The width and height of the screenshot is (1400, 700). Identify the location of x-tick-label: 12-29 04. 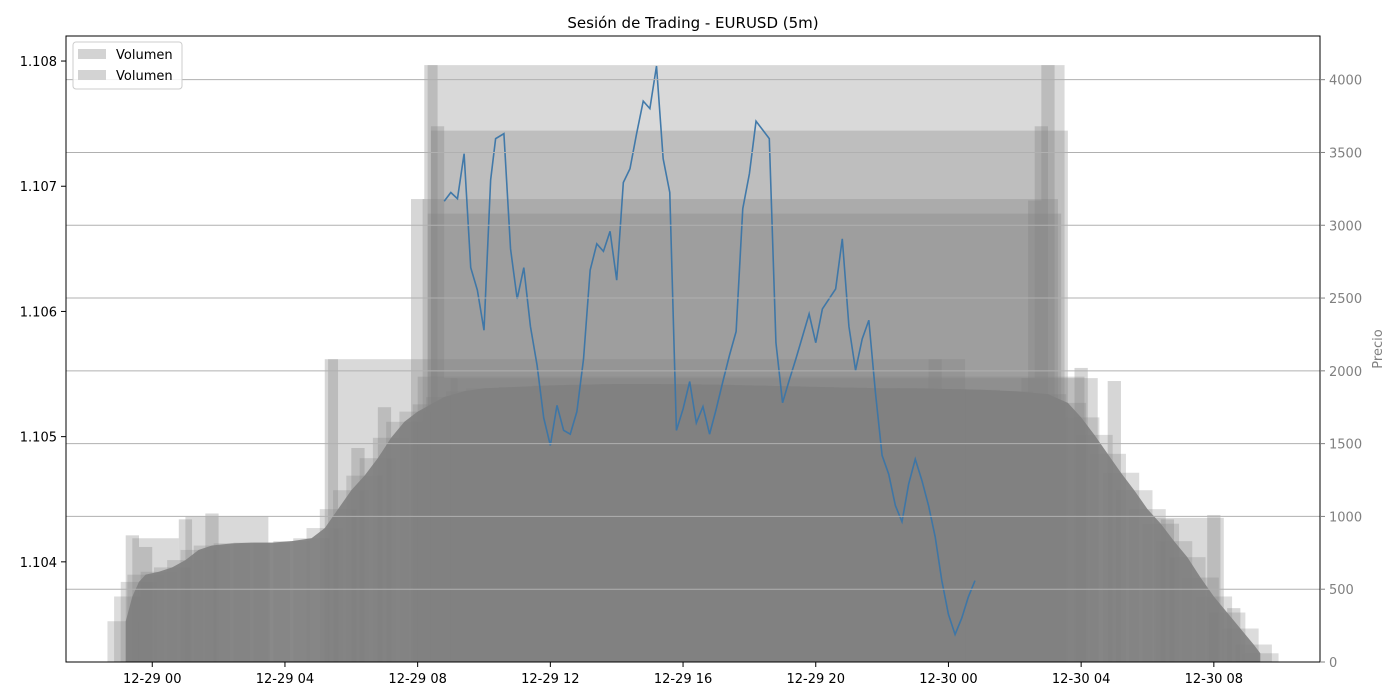
(285, 679).